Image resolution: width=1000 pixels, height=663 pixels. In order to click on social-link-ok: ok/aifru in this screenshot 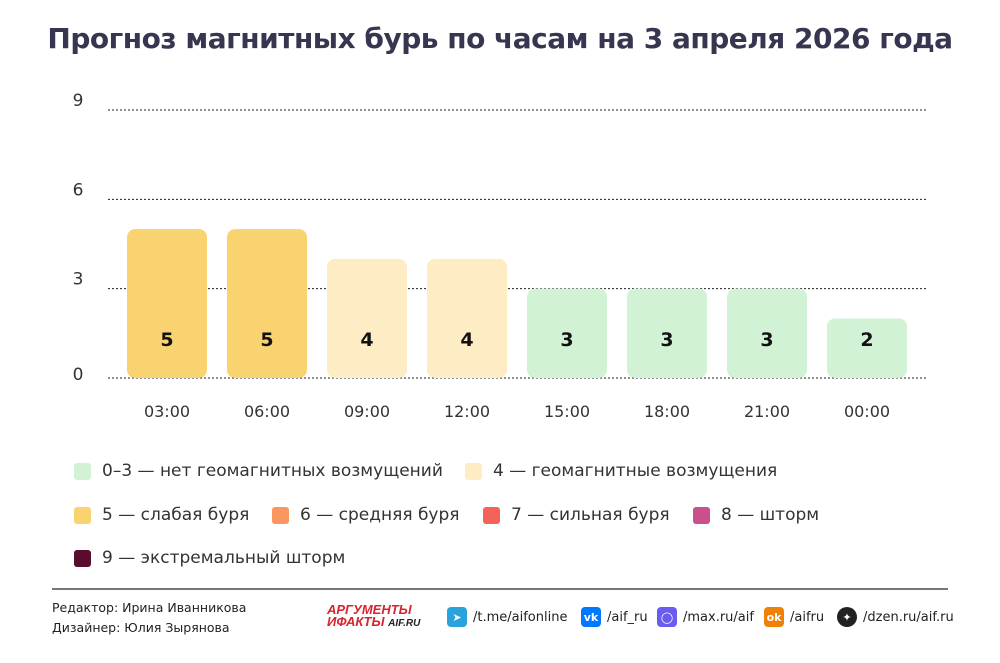, I will do `click(794, 617)`.